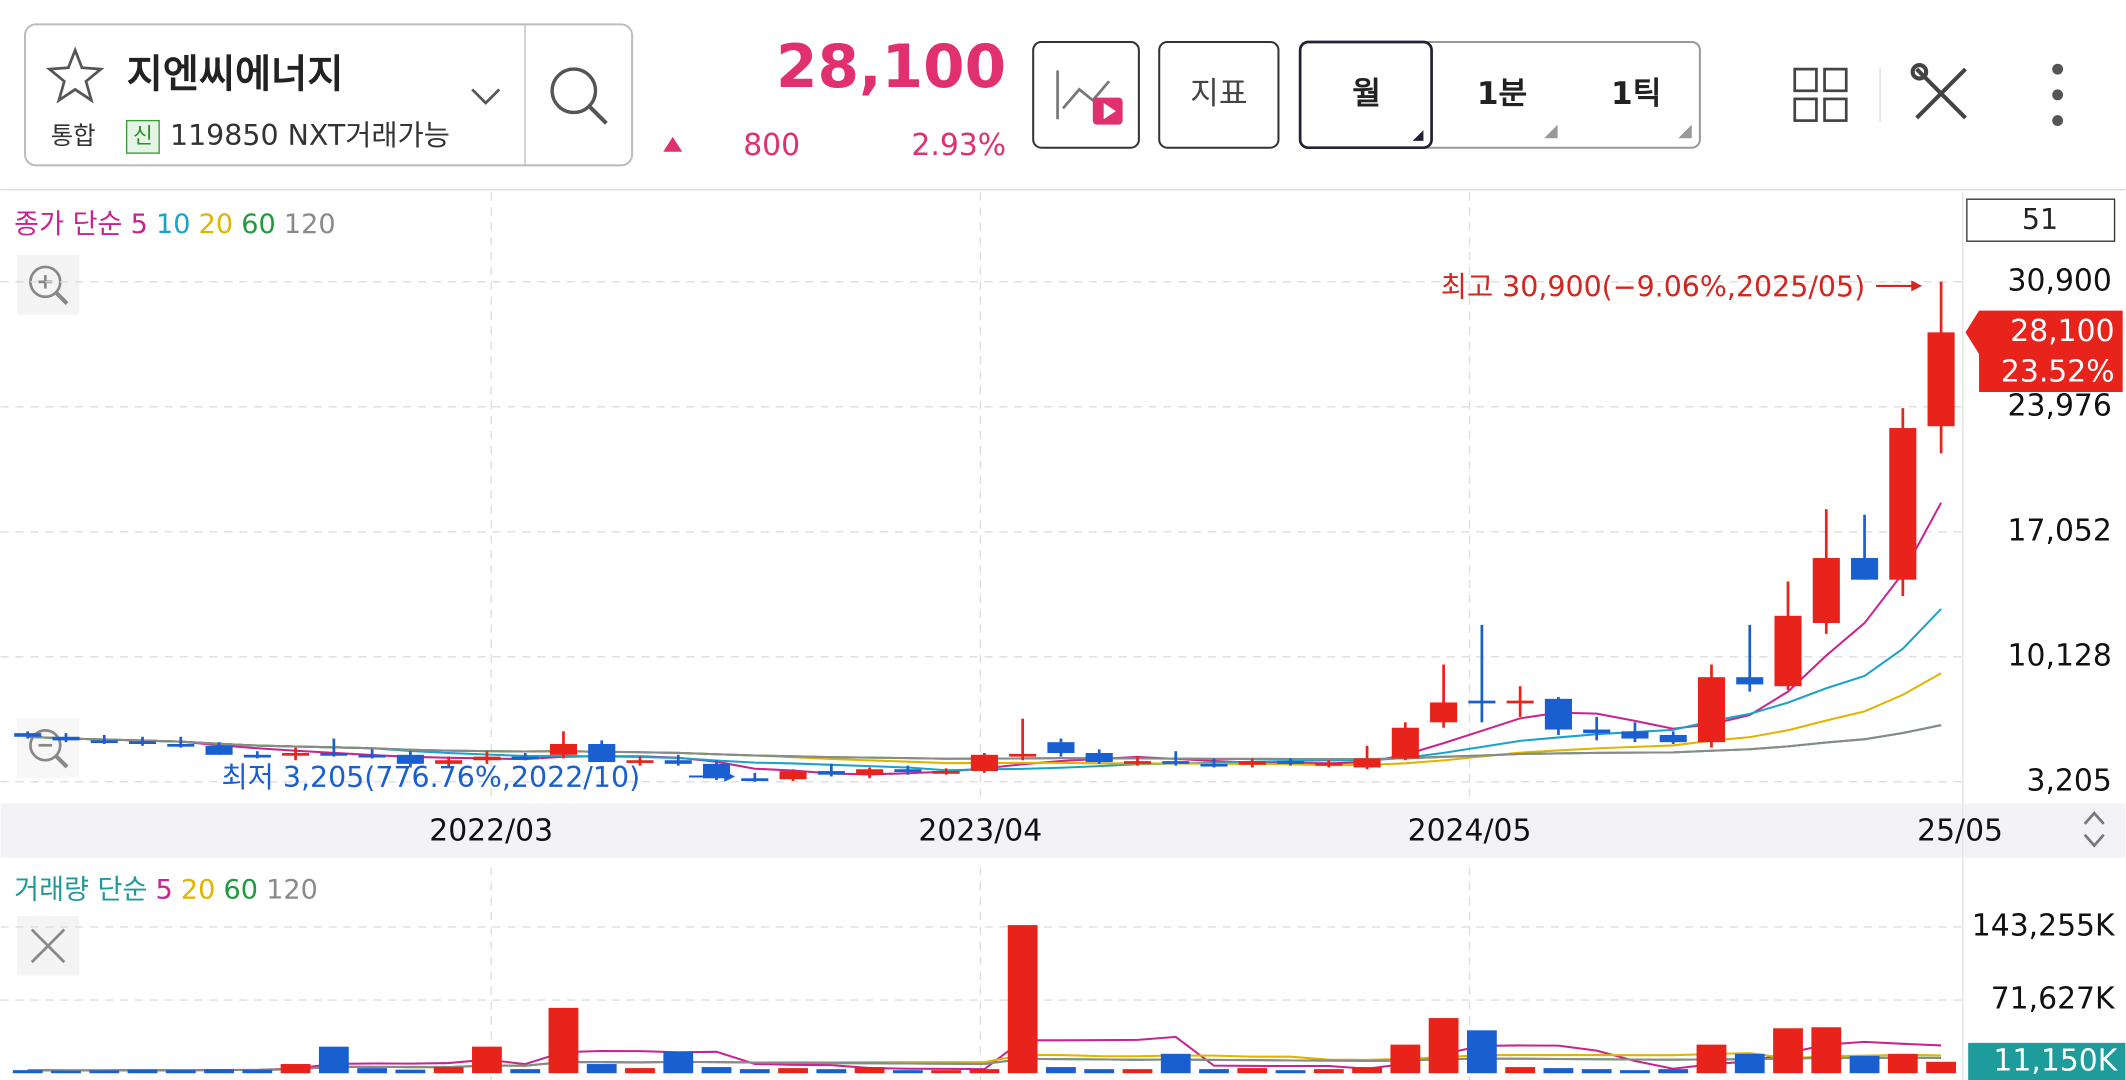 This screenshot has width=2126, height=1080. Describe the element at coordinates (1938, 91) in the screenshot. I see `tools-icon` at that location.